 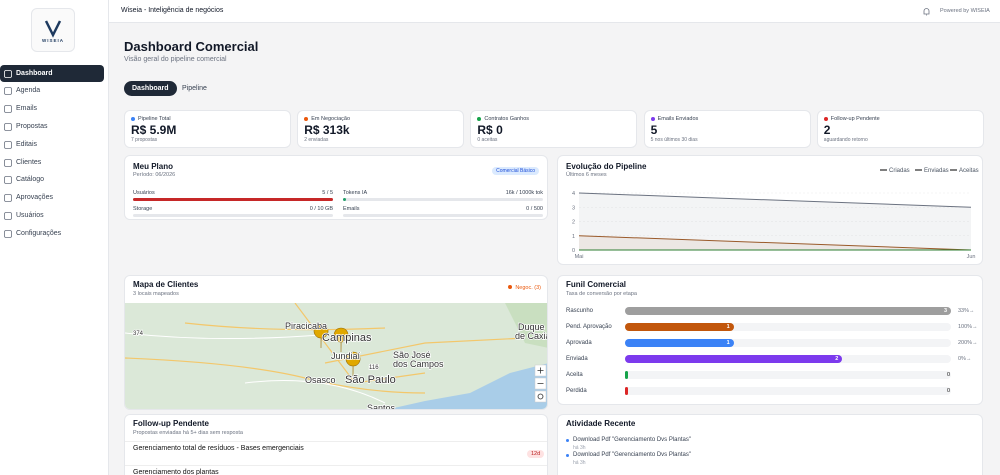 I want to click on meter-text: 0 / 500, so click(x=534, y=209).